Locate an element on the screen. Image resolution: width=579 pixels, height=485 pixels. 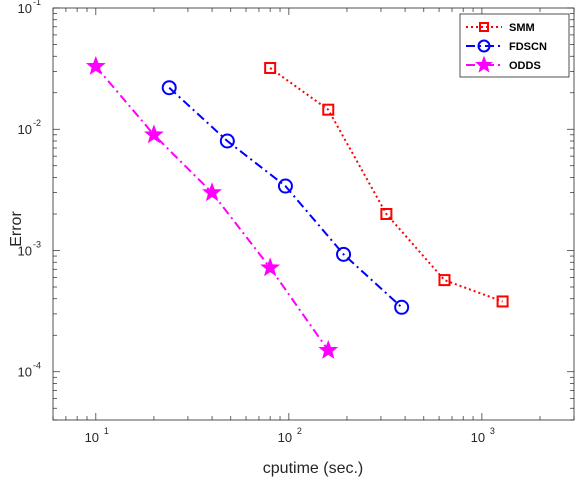
x-axis-title: cputime (sec.) is located at coordinates (313, 468).